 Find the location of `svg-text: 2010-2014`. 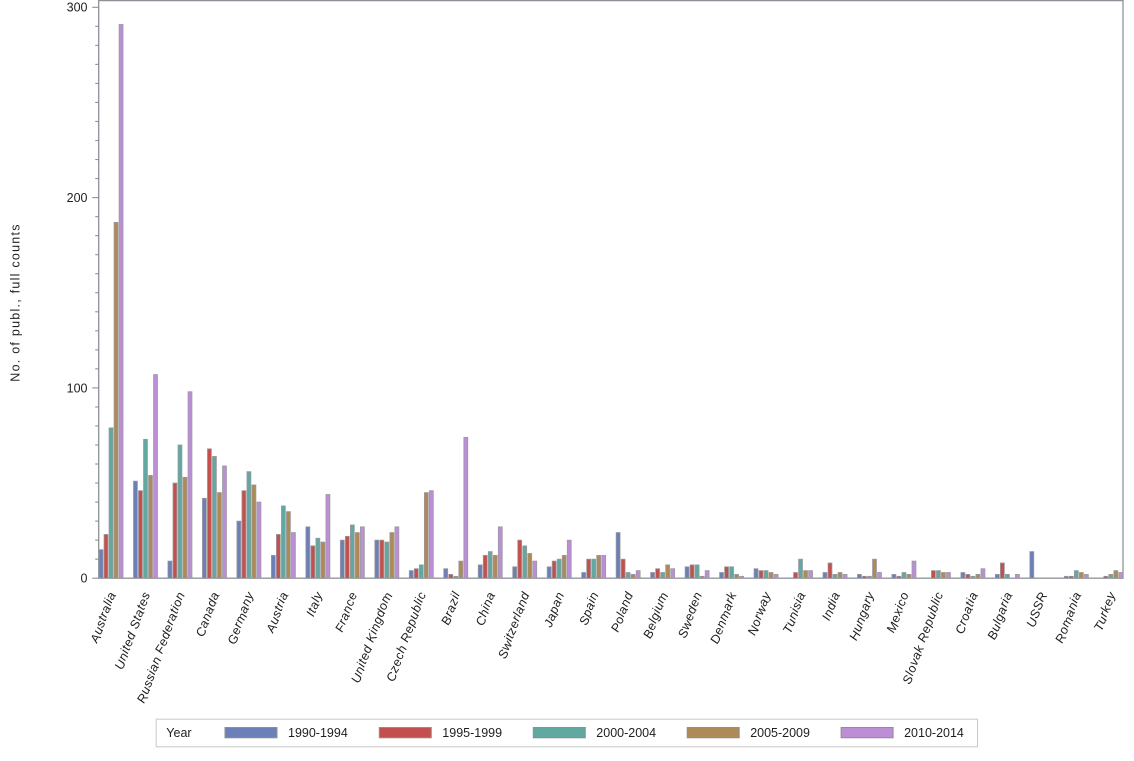

svg-text: 2010-2014 is located at coordinates (934, 733).